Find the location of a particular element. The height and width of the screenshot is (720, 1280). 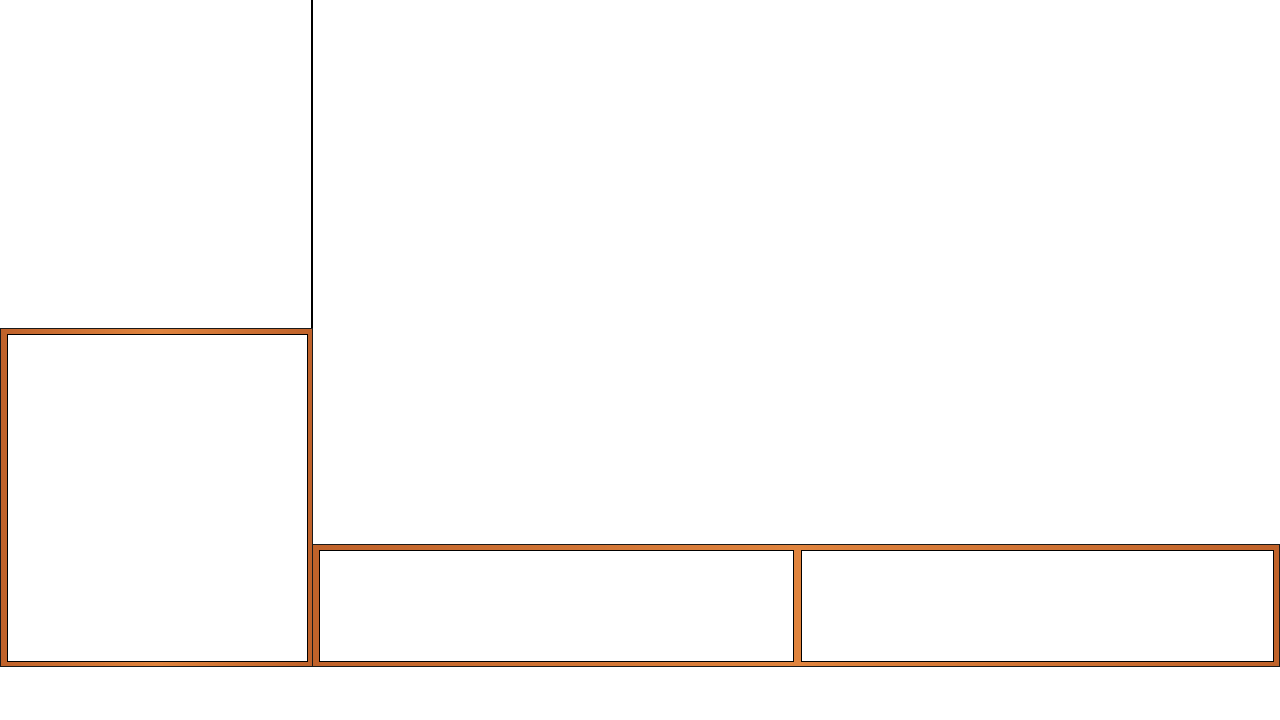

left-panel-frame is located at coordinates (156, 497).